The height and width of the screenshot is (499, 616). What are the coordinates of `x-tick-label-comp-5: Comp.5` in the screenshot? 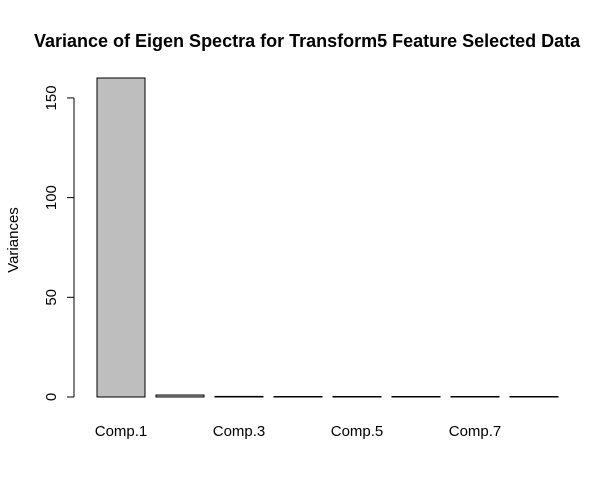 It's located at (357, 431).